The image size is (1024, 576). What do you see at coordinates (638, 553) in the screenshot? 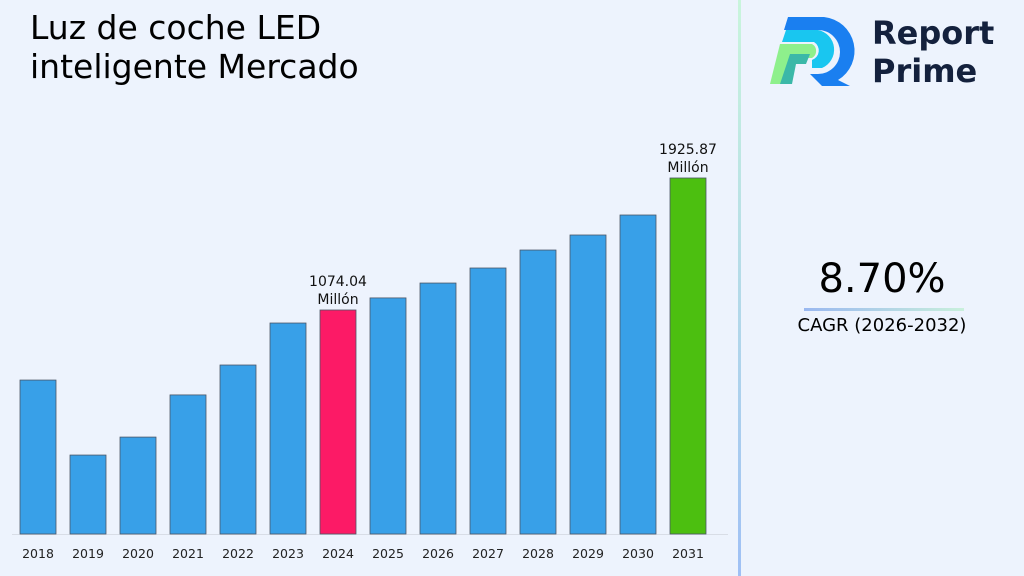
I see `x-tick-label: 2030` at bounding box center [638, 553].